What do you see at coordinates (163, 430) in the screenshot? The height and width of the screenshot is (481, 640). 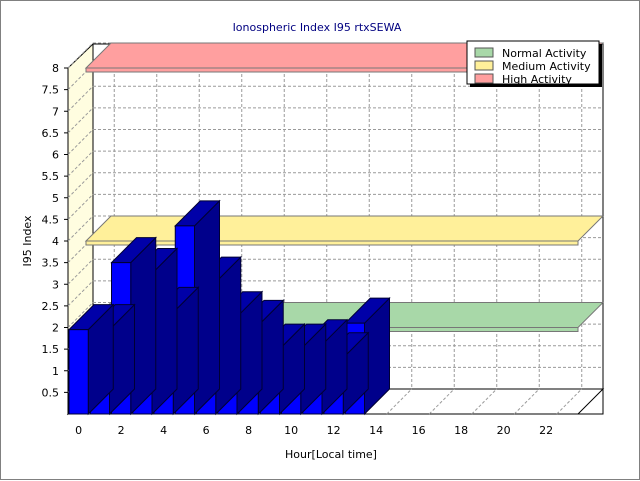 I see `x-tick-label: 4` at bounding box center [163, 430].